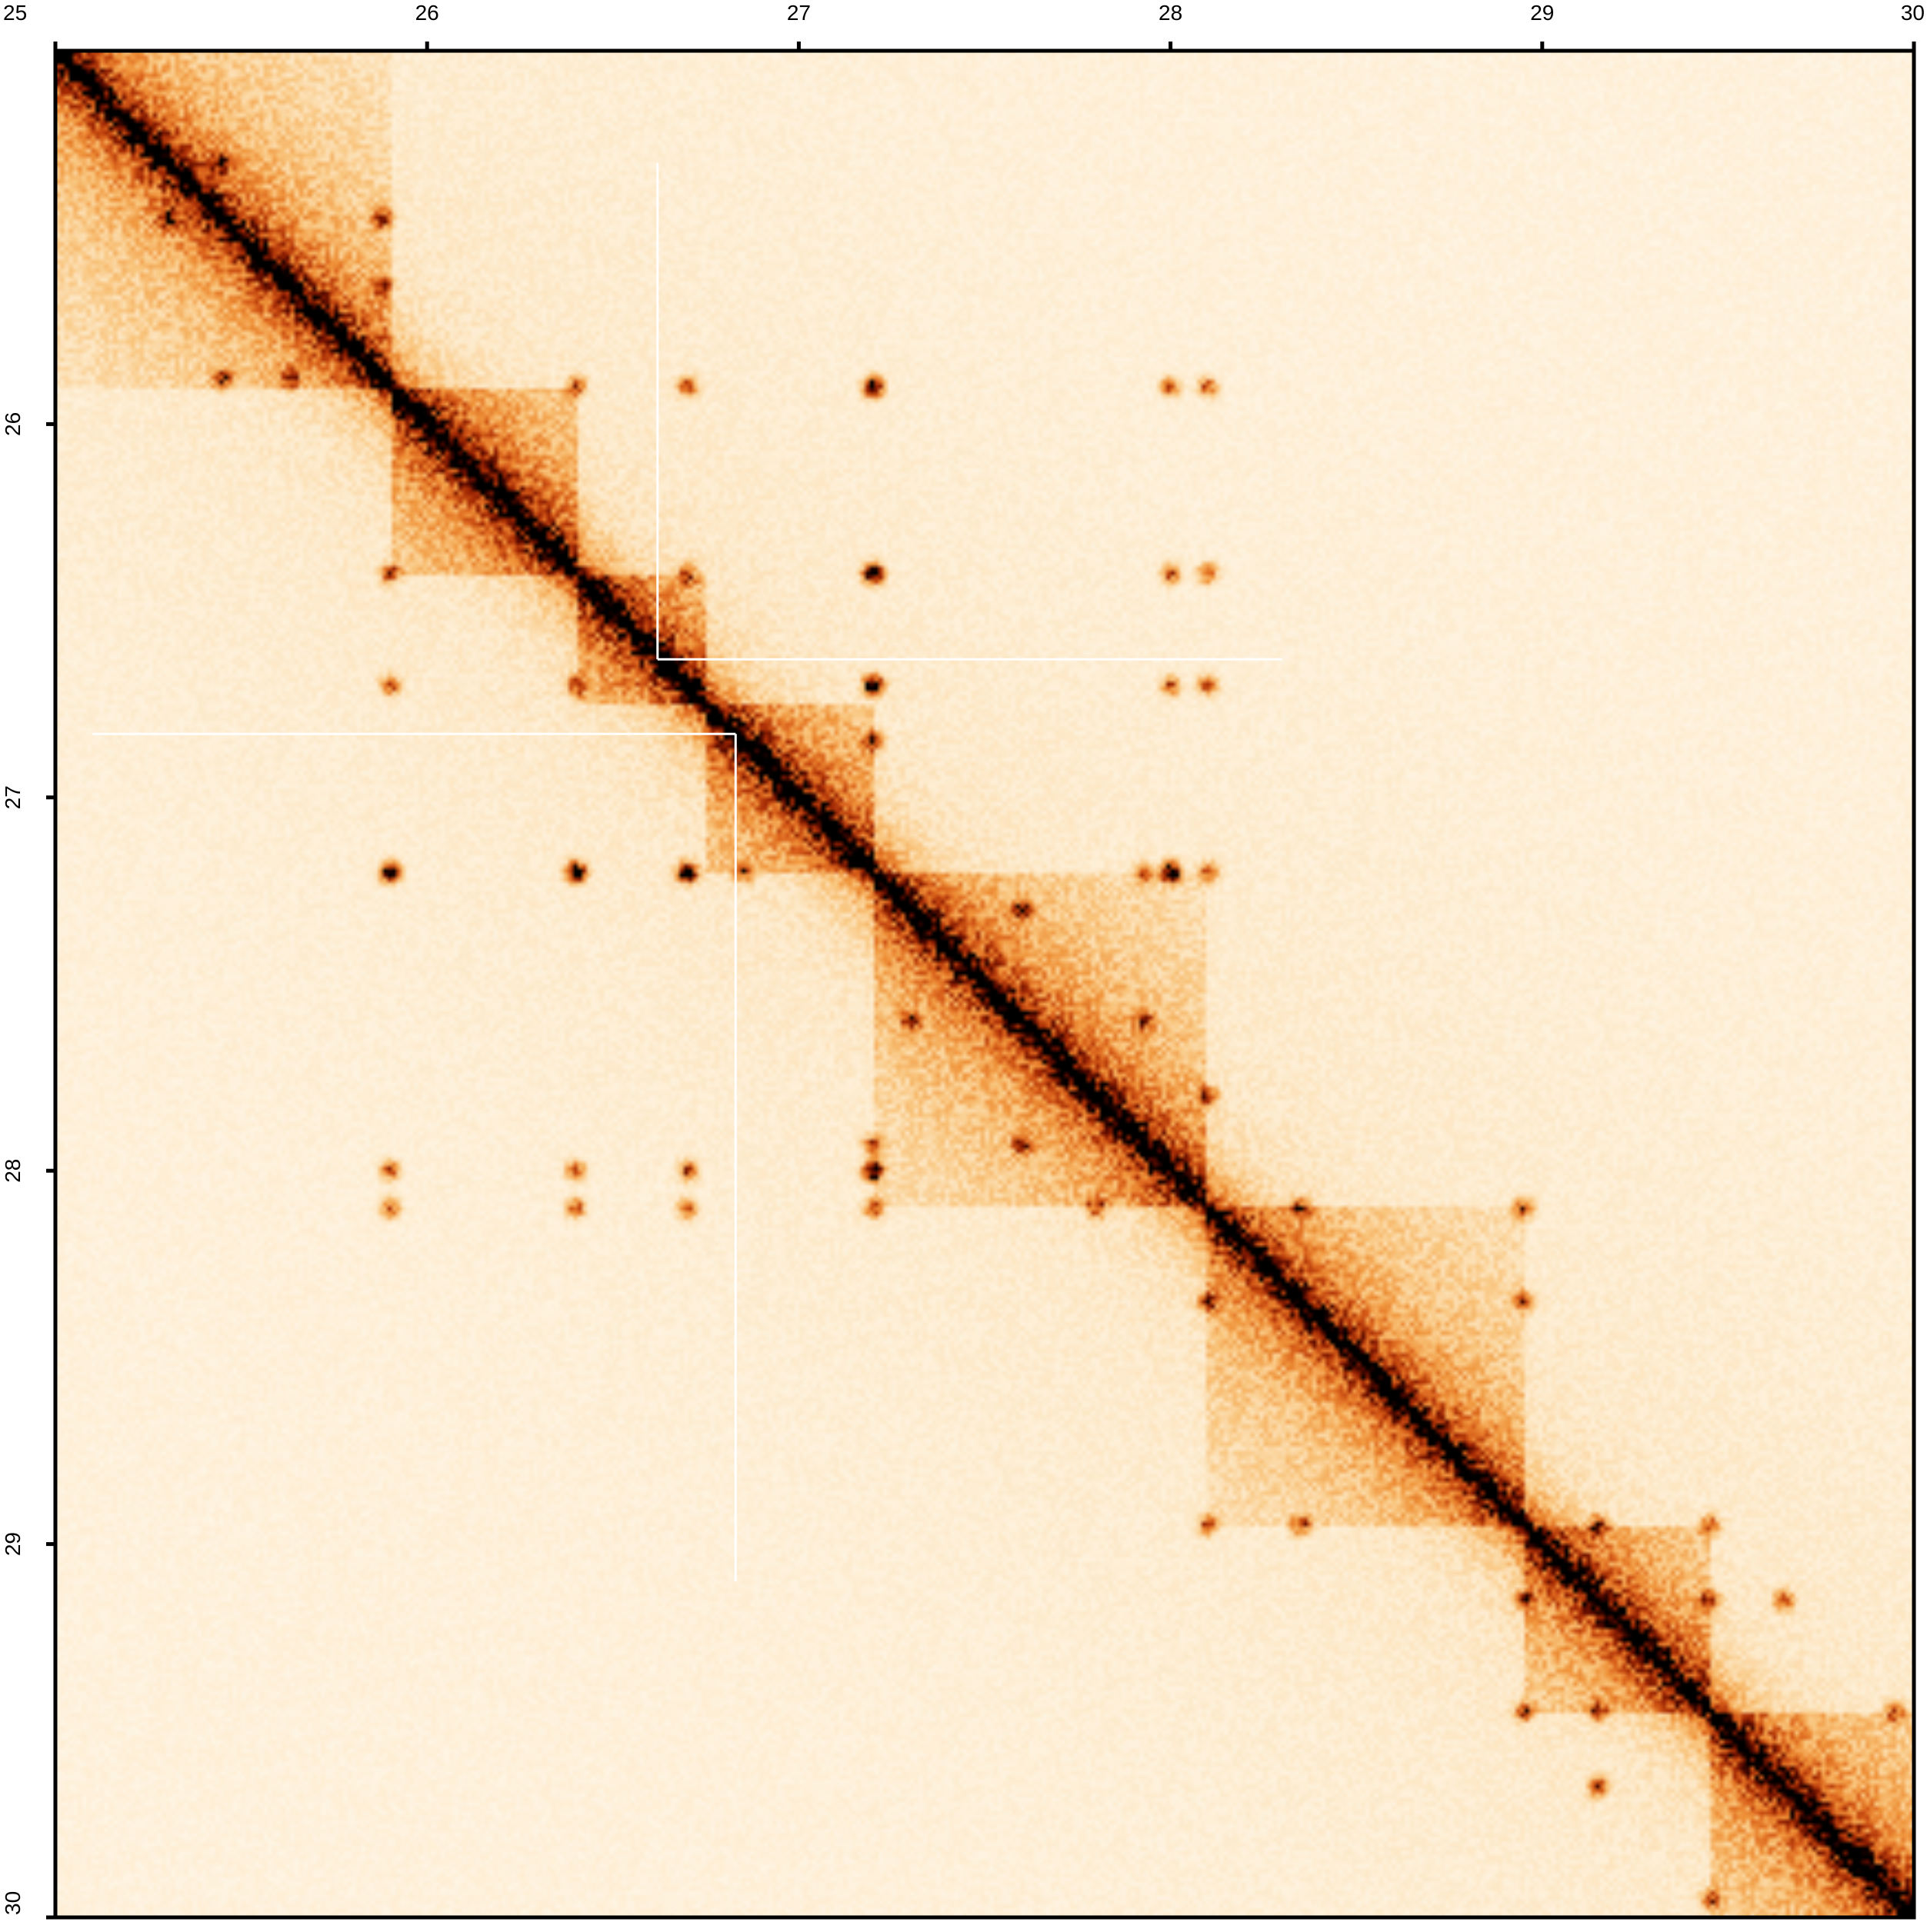 This screenshot has width=1927, height=1932. What do you see at coordinates (13, 1903) in the screenshot?
I see `y-tick-label-30: 30` at bounding box center [13, 1903].